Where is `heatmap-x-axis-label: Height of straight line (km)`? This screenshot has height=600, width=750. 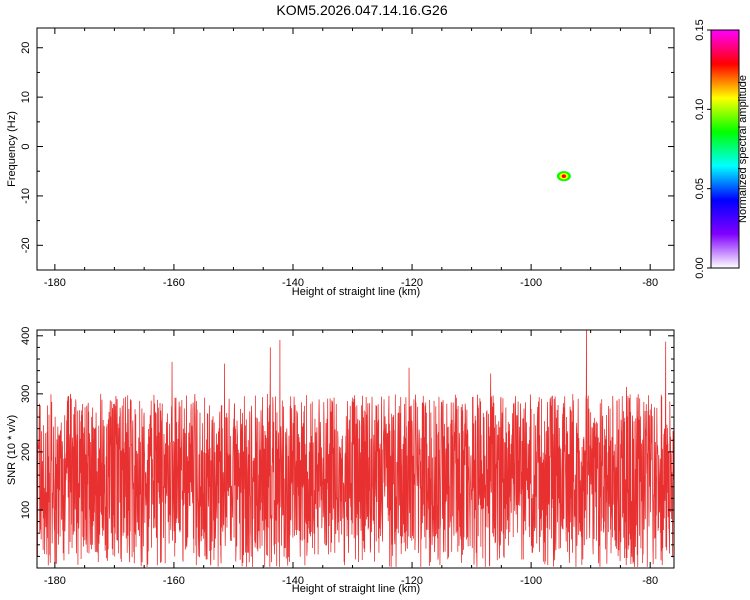
heatmap-x-axis-label: Height of straight line (km) is located at coordinates (356, 292).